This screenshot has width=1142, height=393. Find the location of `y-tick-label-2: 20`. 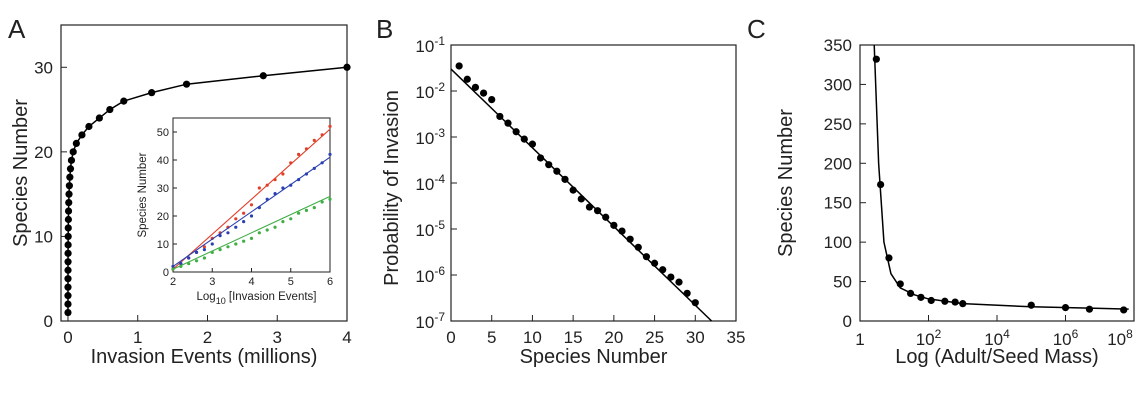

y-tick-label-2: 20 is located at coordinates (43, 152).